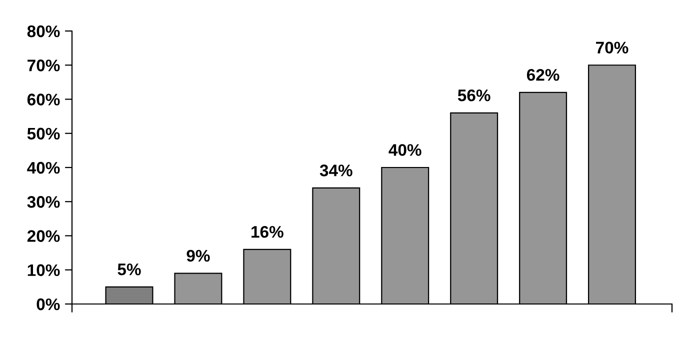  I want to click on data-label: 16%, so click(268, 232).